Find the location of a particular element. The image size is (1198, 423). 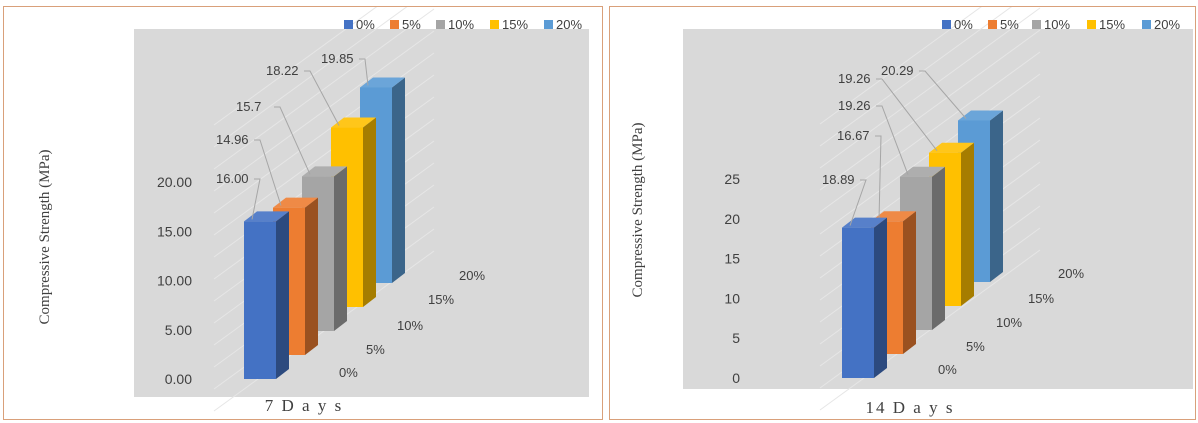

x-axis-title: 7 D a y s is located at coordinates (304, 405).